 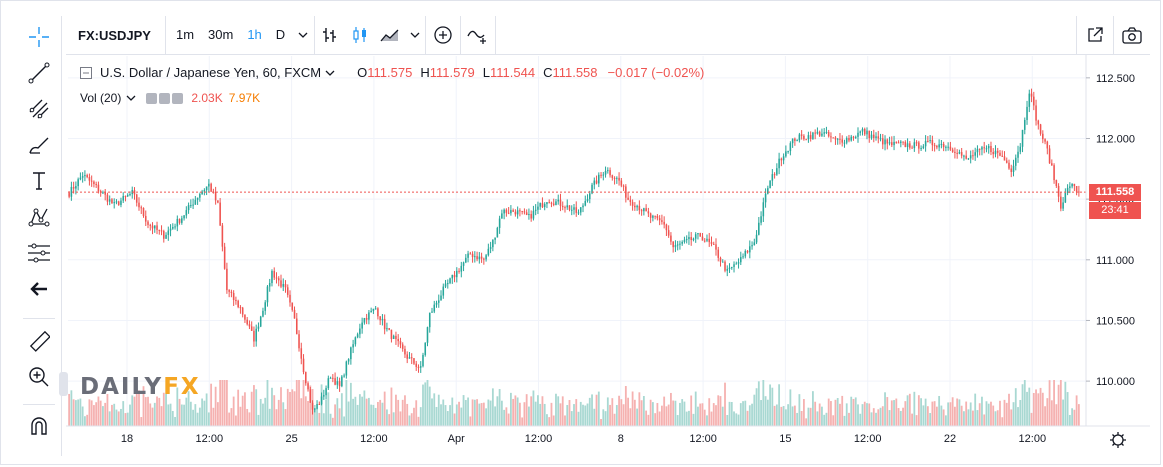 I want to click on interval-d-button: D, so click(x=280, y=34).